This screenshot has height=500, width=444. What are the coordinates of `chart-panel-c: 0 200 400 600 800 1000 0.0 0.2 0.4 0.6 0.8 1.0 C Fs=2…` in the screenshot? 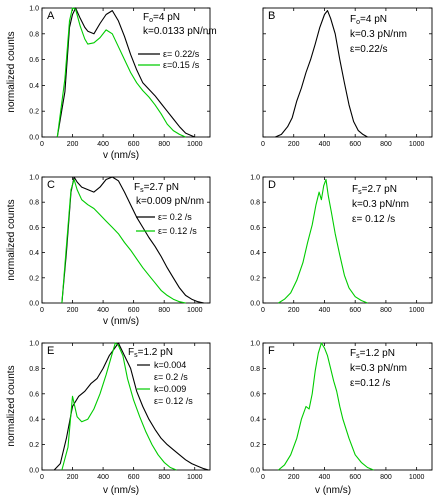 It's located at (108, 251).